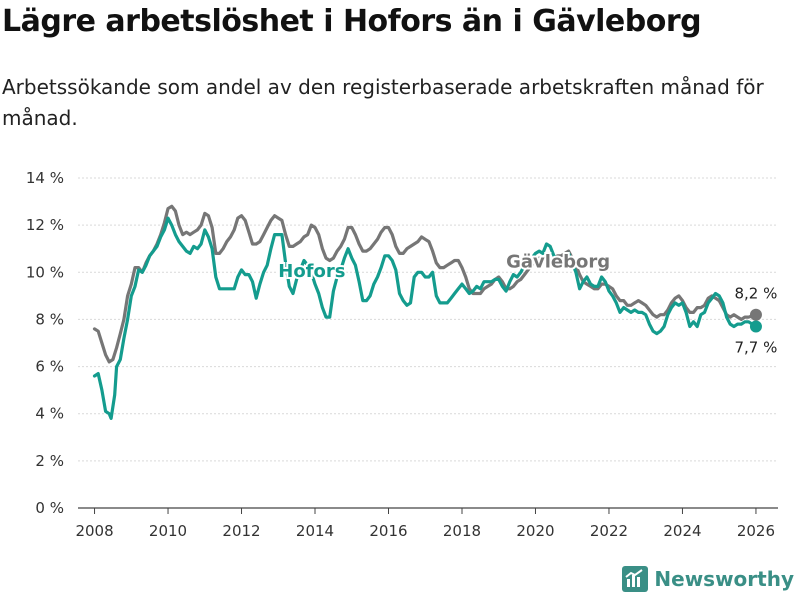  What do you see at coordinates (558, 262) in the screenshot?
I see `inline-label-gävleborg: Gävleborg` at bounding box center [558, 262].